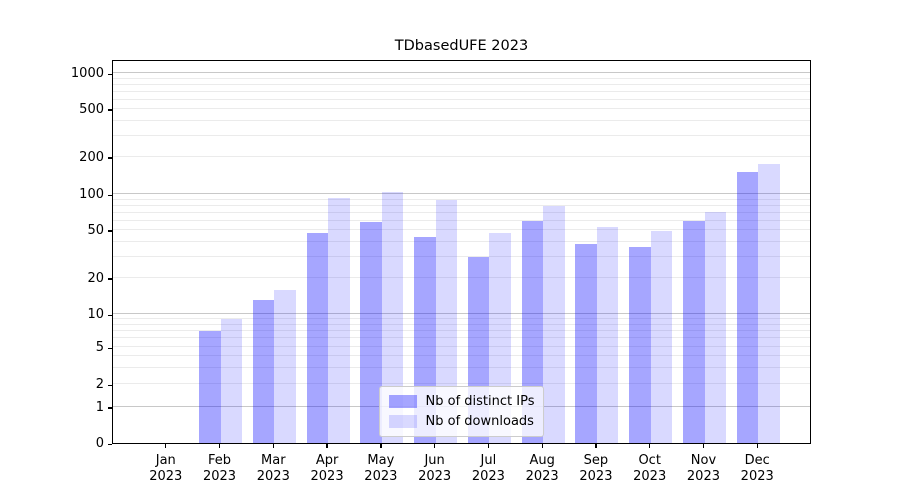 This screenshot has height=500, width=900. What do you see at coordinates (210, 387) in the screenshot?
I see `bar-feb-ips` at bounding box center [210, 387].